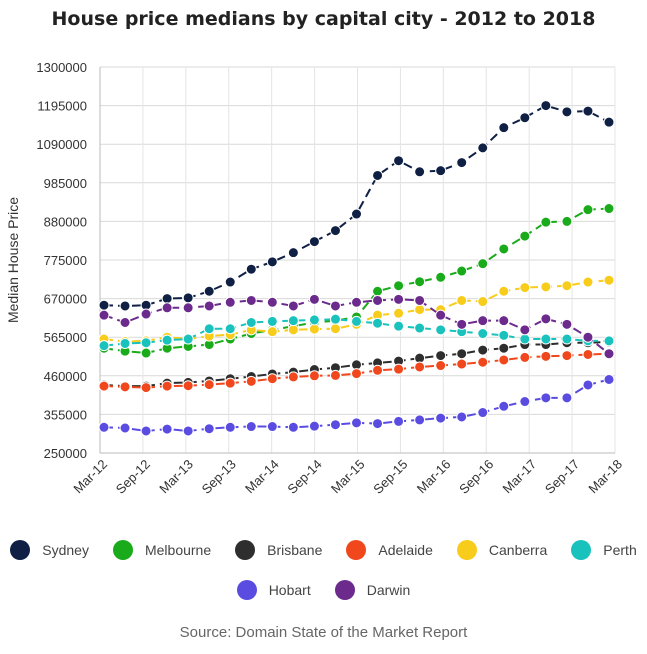  What do you see at coordinates (90, 477) in the screenshot?
I see `x-tick-label: Mar-12` at bounding box center [90, 477].